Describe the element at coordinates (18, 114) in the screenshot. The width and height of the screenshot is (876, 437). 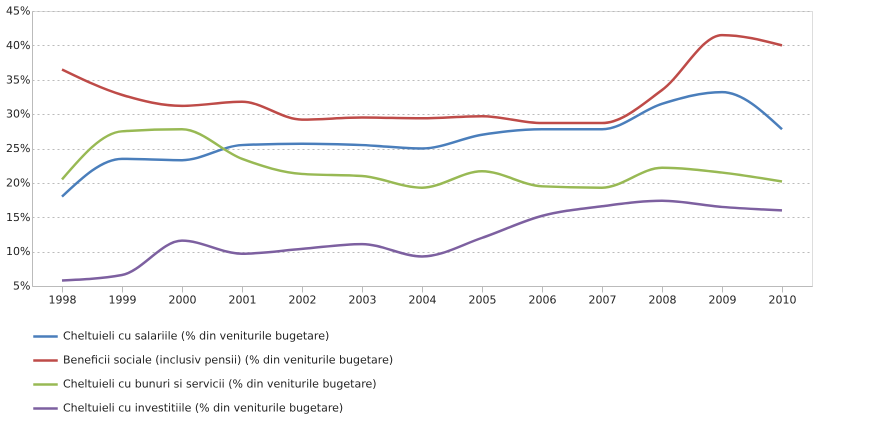
I see `y-tick-label: 30%` at that location.